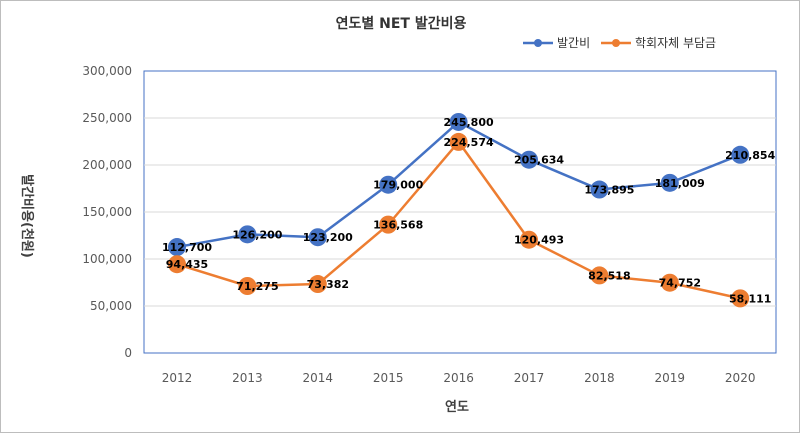 The width and height of the screenshot is (800, 436). I want to click on legend-item: 발간비, so click(556, 43).